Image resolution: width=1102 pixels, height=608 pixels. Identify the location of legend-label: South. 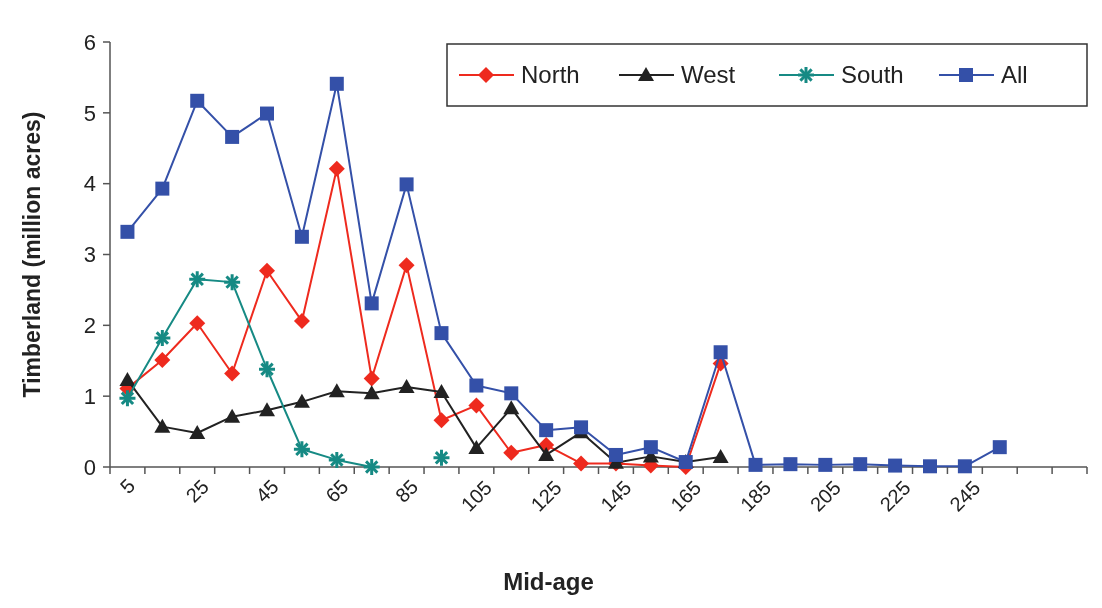
(872, 75).